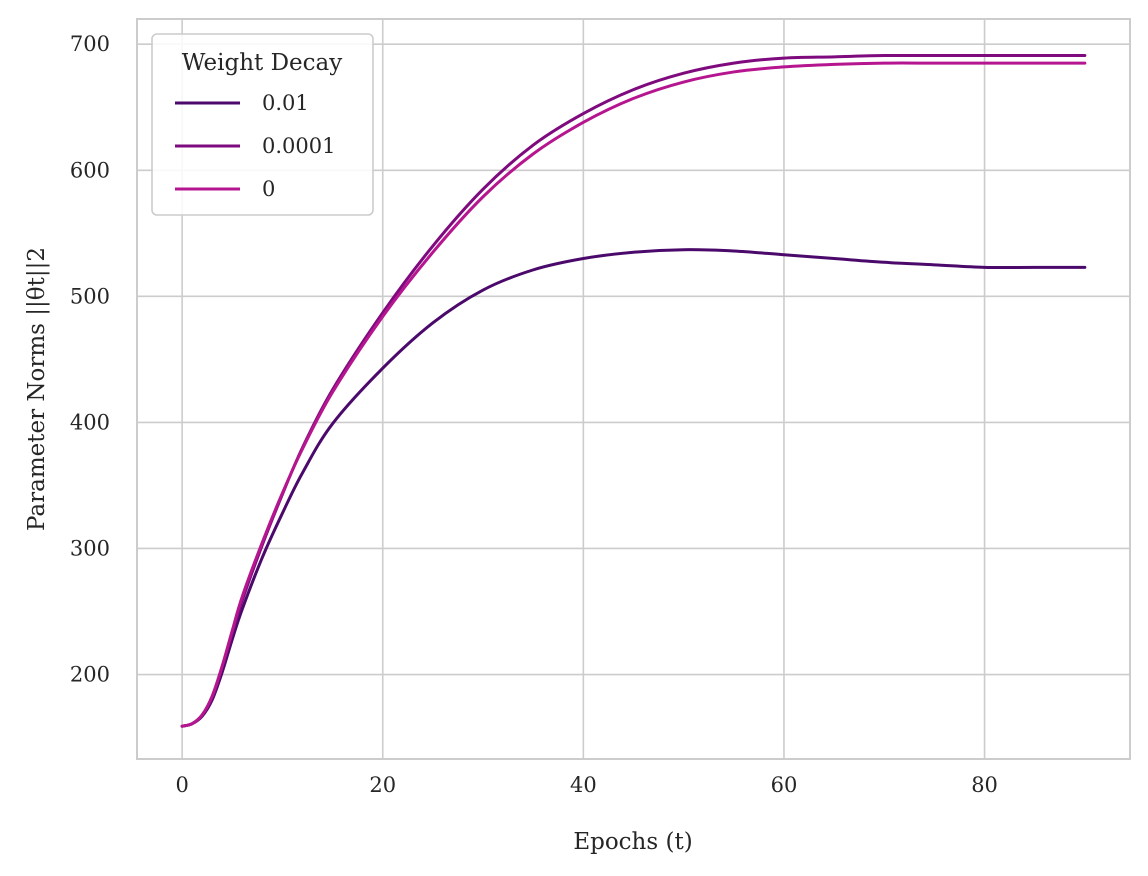 This screenshot has height=876, width=1148. Describe the element at coordinates (90, 296) in the screenshot. I see `y-tick-label: 500` at that location.